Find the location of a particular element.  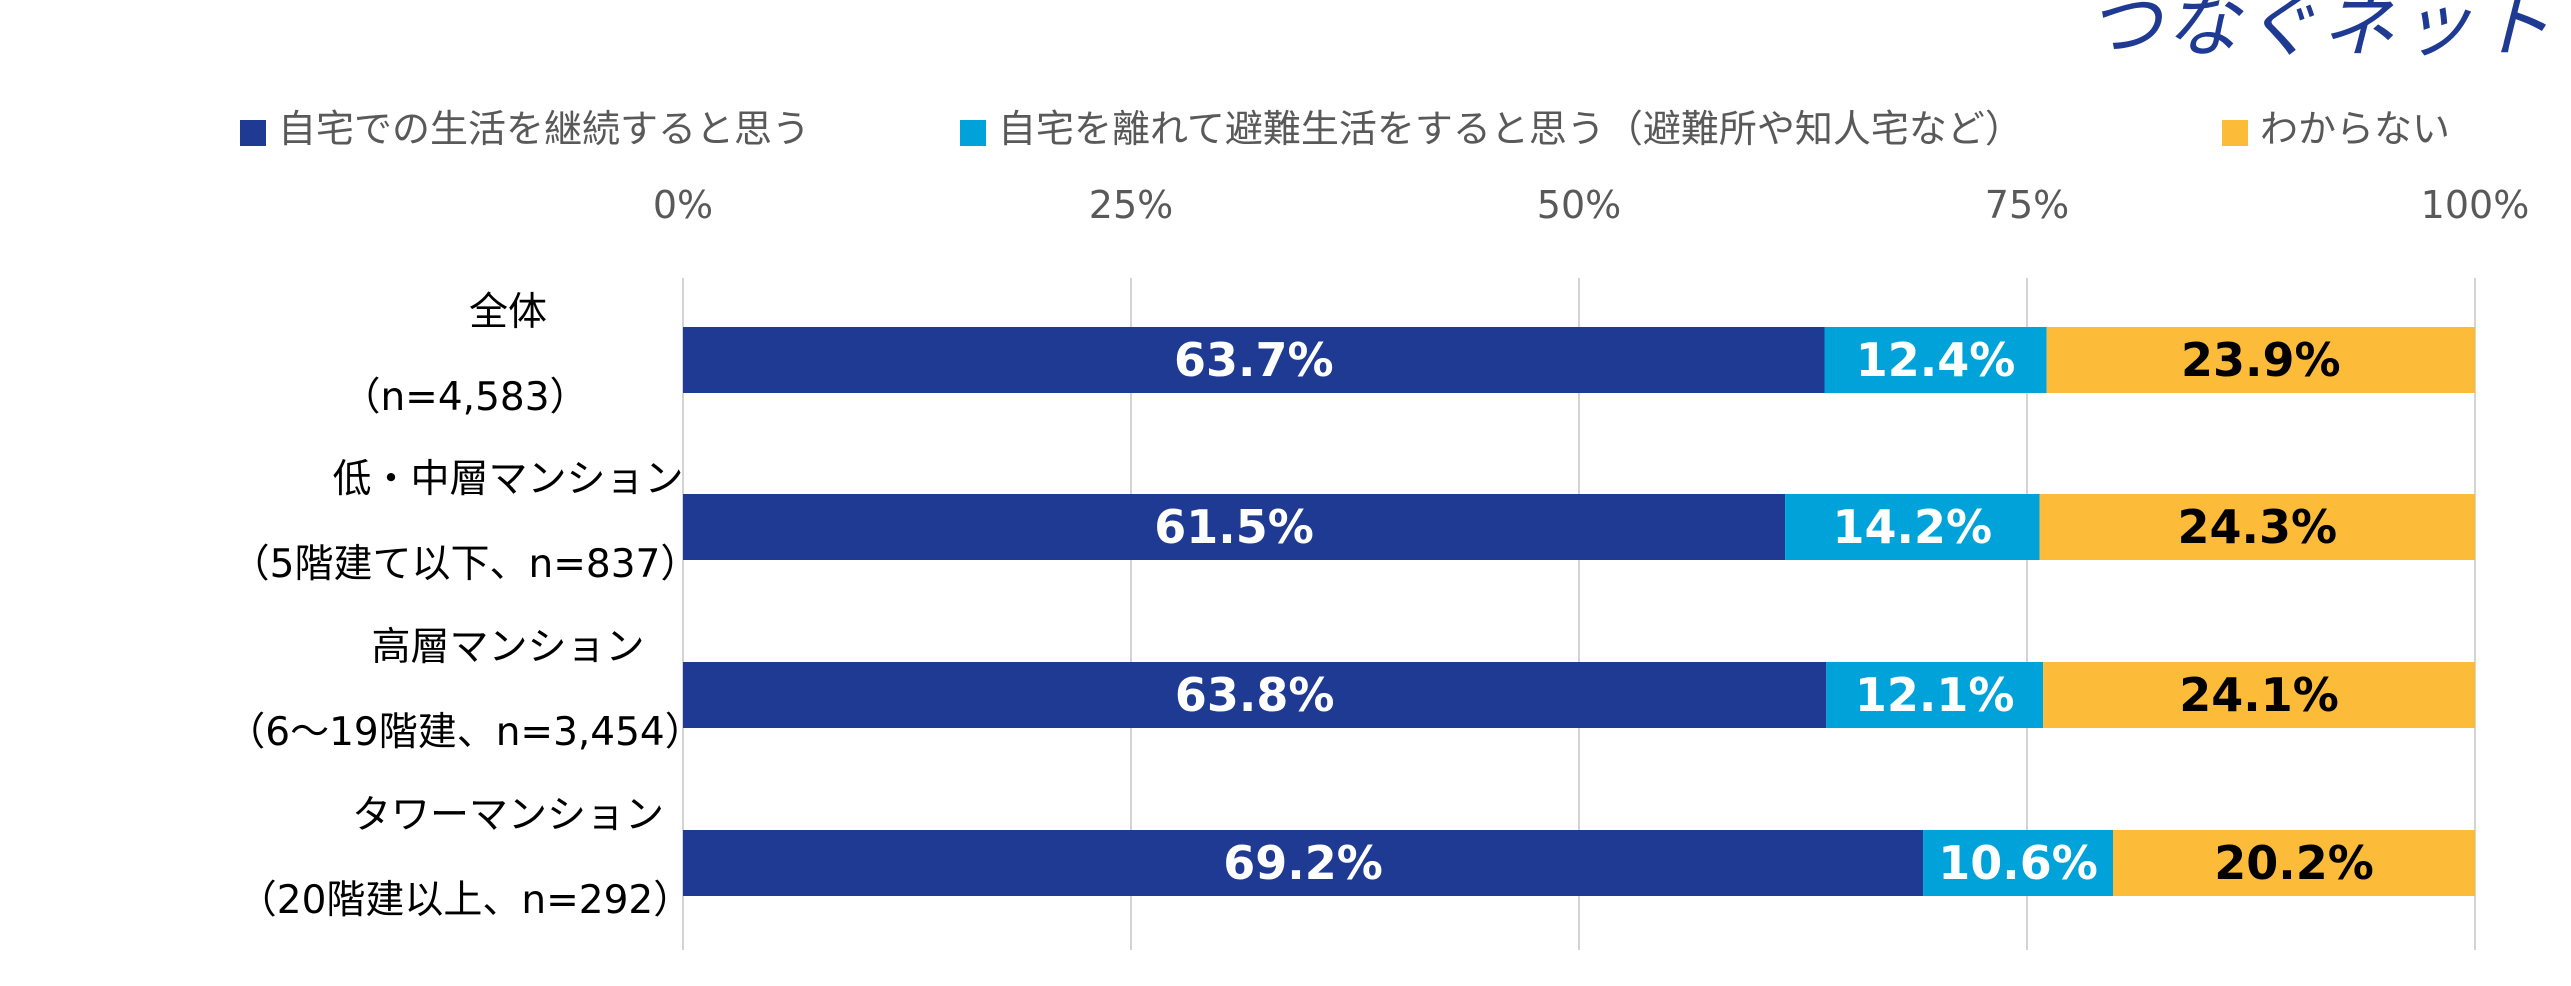

data-label: 69.2% is located at coordinates (1303, 863).